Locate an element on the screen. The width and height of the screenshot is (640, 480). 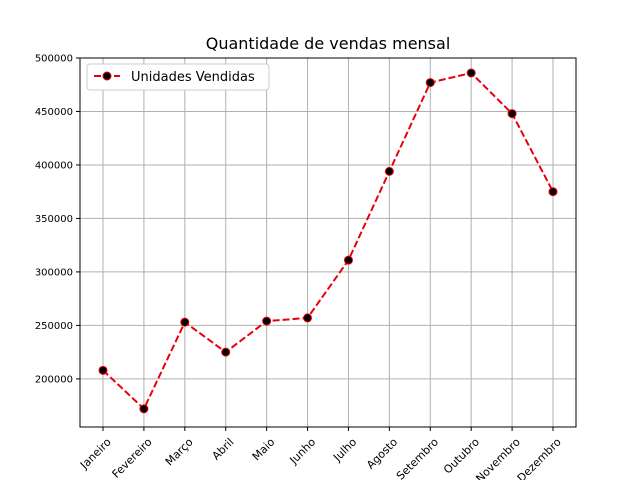
y-tick-label: 300000 is located at coordinates (54, 272).